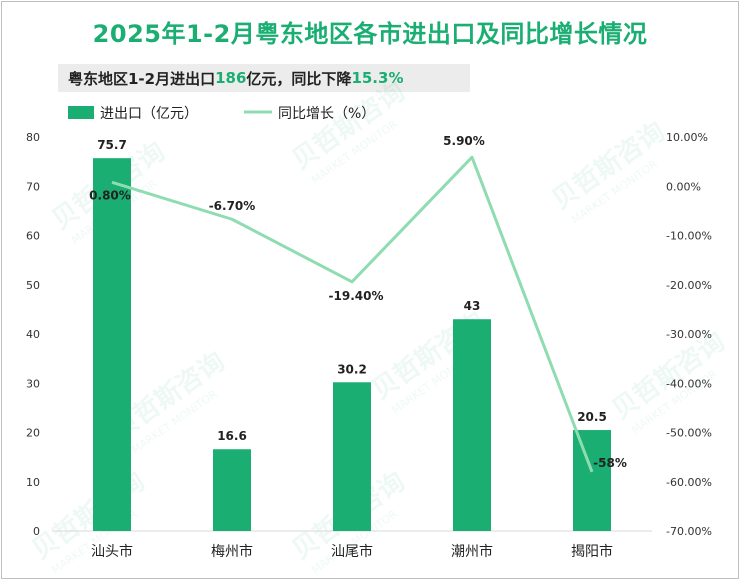 The height and width of the screenshot is (580, 740). Describe the element at coordinates (689, 383) in the screenshot. I see `y-right-tick-label: -40.00%` at that location.